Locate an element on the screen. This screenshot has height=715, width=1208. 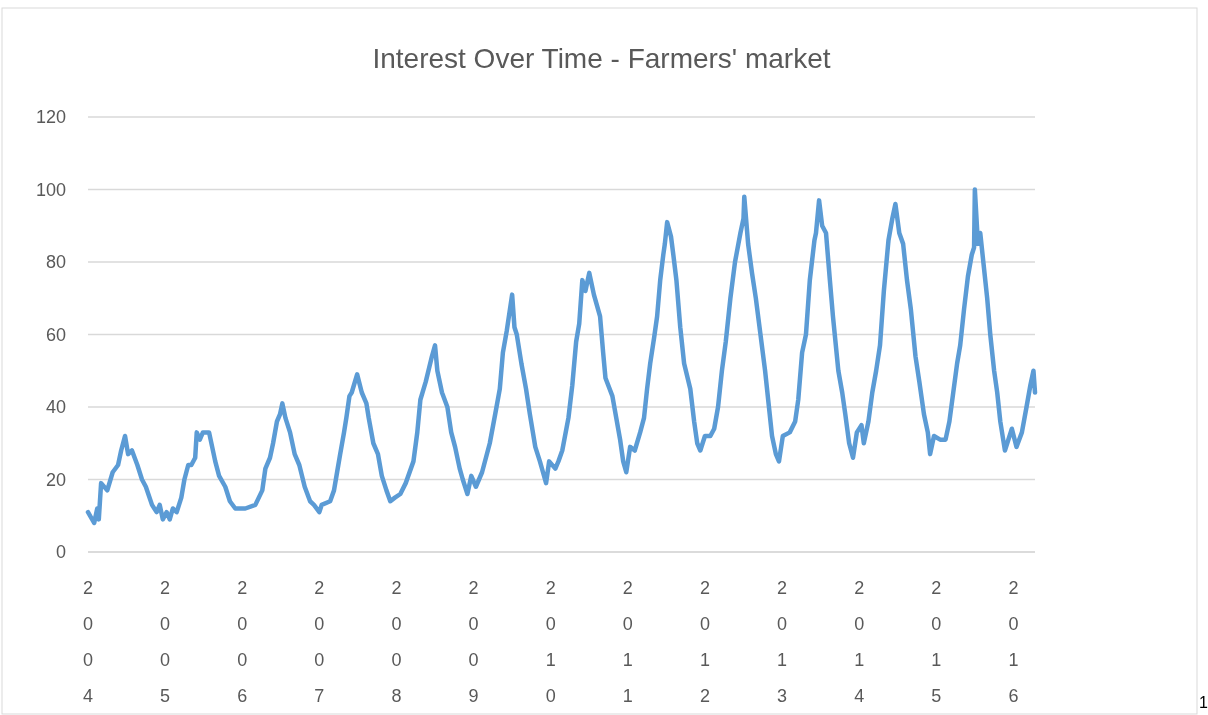
chart-title: Interest Over Time - Farmers' market is located at coordinates (601, 58).